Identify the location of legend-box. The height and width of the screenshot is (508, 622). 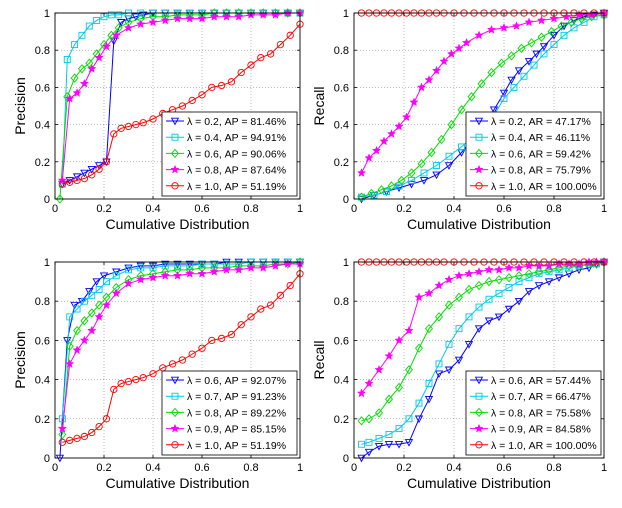
(229, 154).